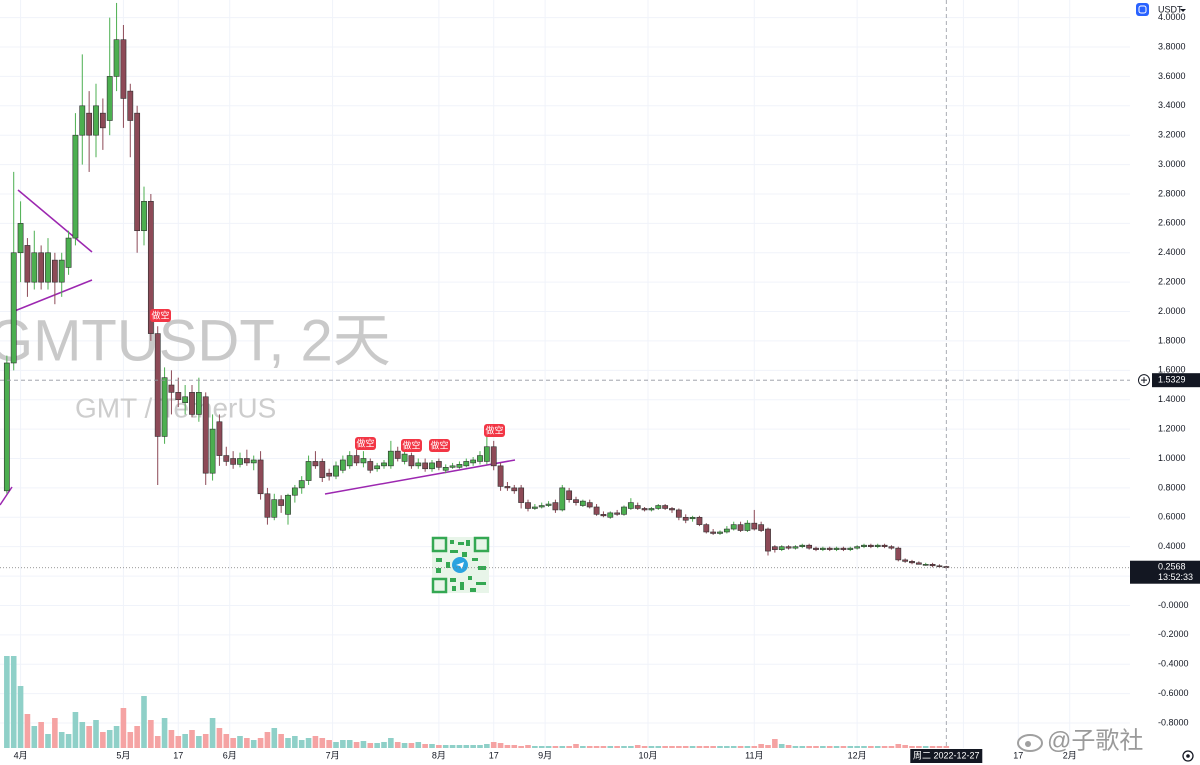 The width and height of the screenshot is (1200, 765). I want to click on y-tick-label: 3.0000, so click(1172, 164).